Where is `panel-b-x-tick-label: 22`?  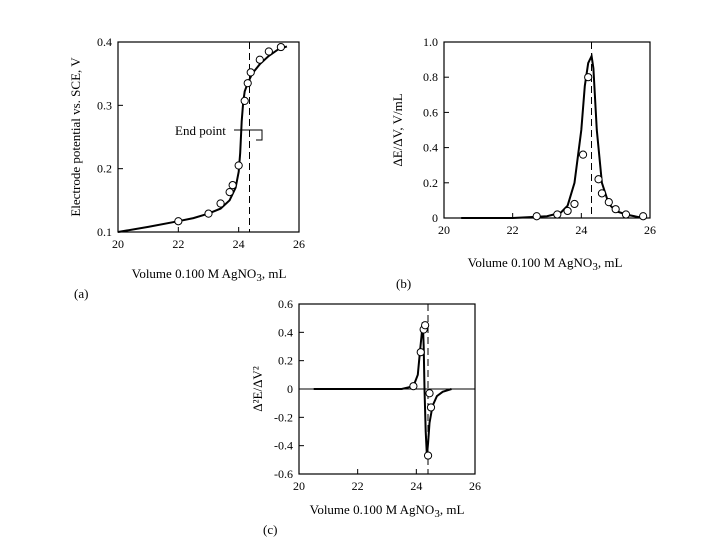
panel-b-x-tick-label: 22 is located at coordinates (513, 230).